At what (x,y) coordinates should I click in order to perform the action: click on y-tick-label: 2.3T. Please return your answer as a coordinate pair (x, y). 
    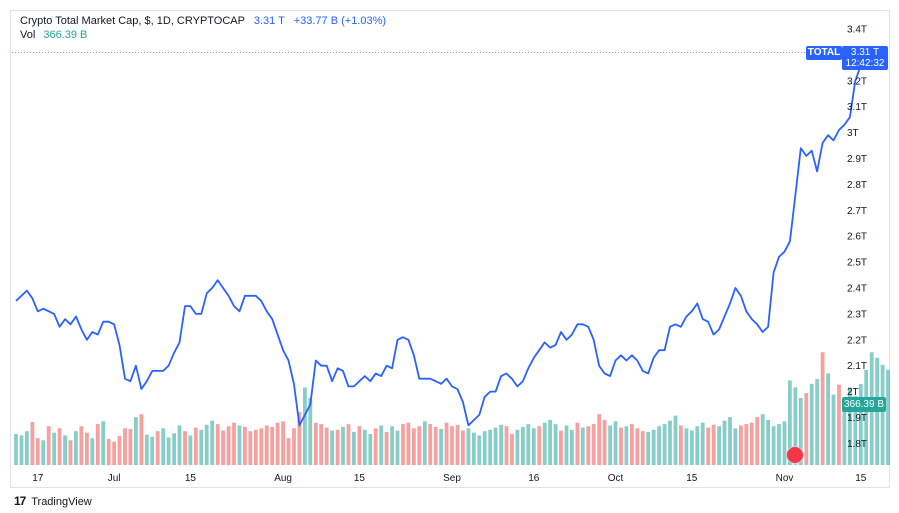
    Looking at the image, I should click on (857, 314).